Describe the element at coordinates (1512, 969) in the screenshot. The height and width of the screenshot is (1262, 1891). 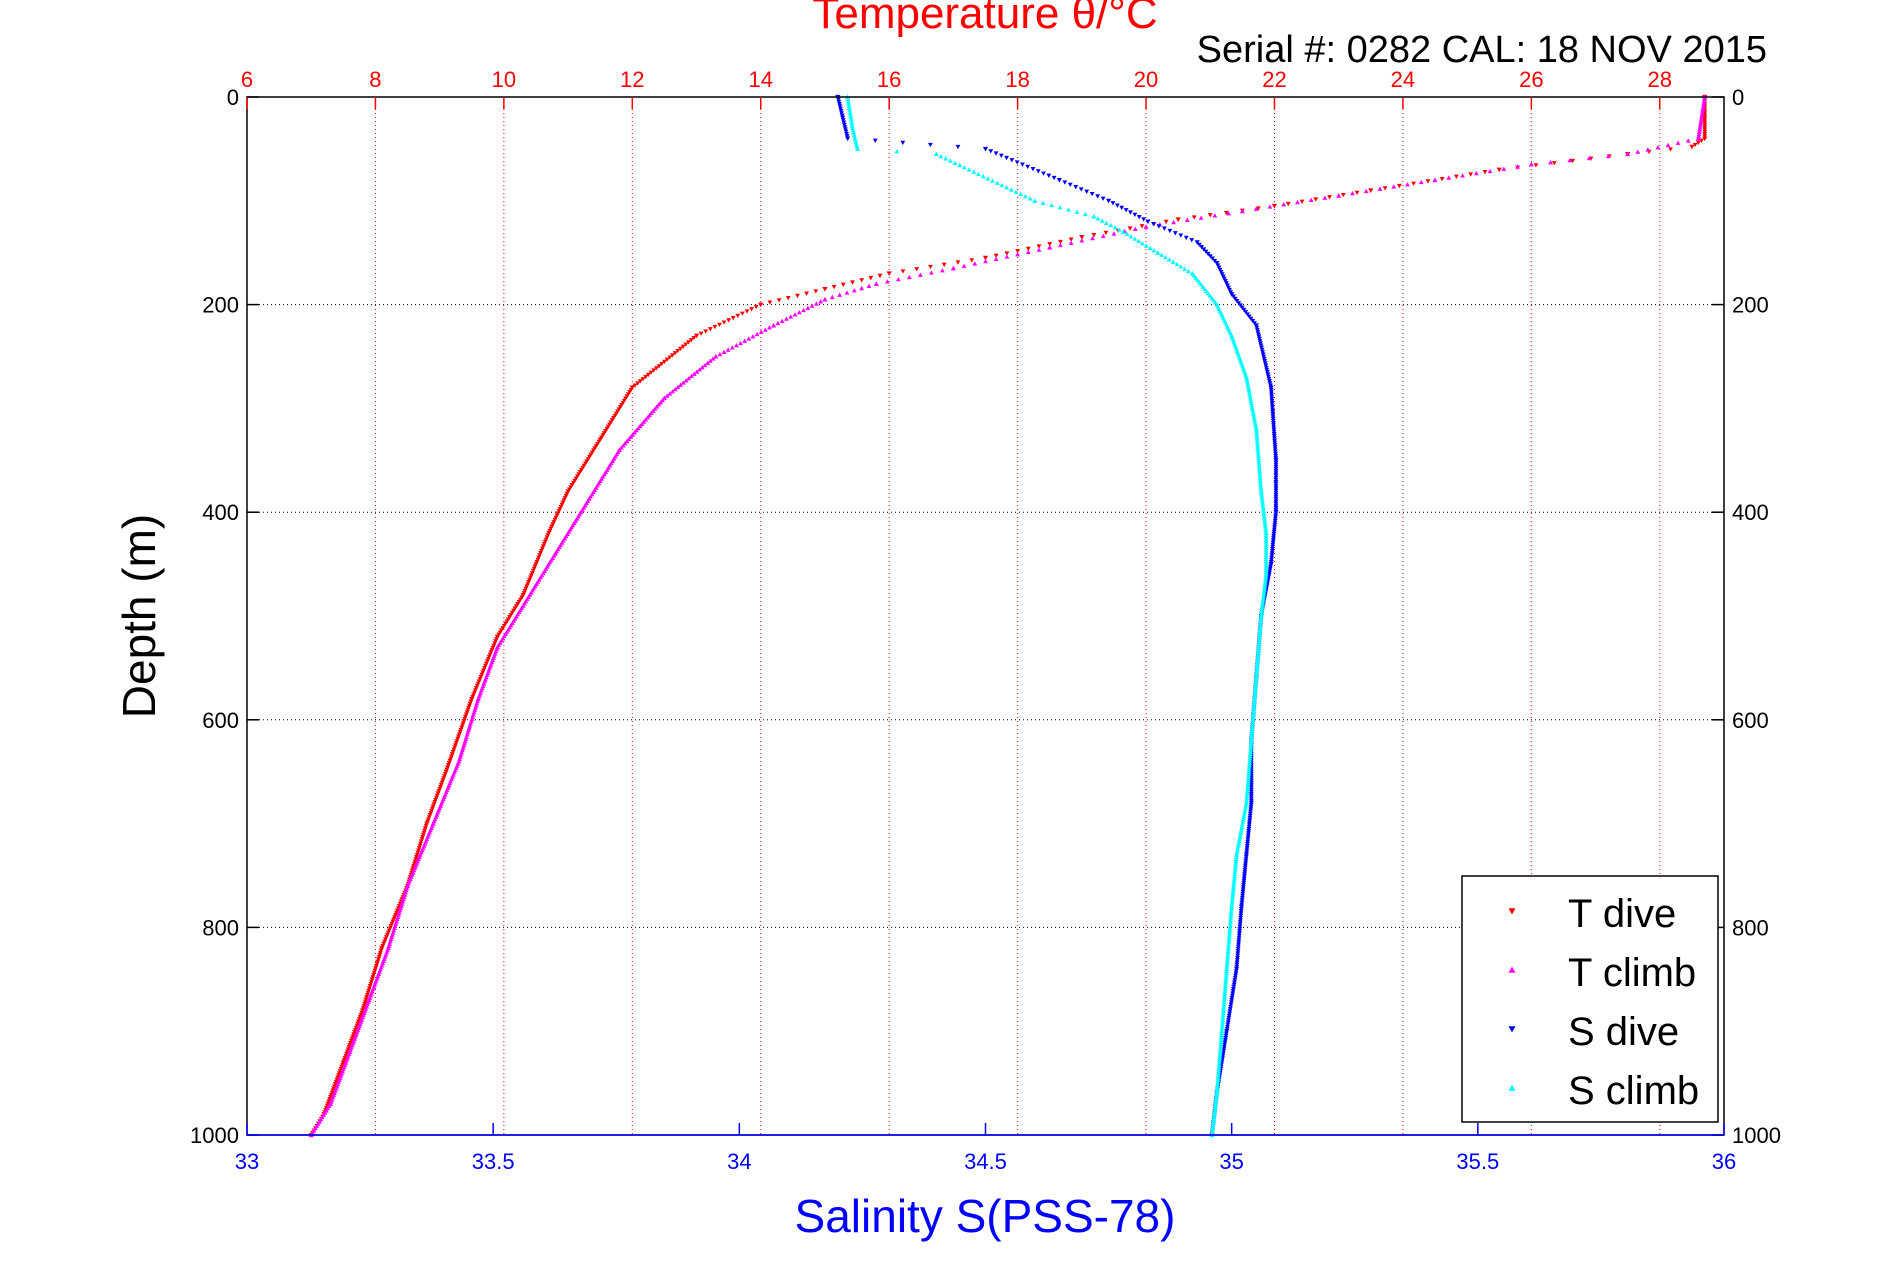
I see `legend-marker` at that location.